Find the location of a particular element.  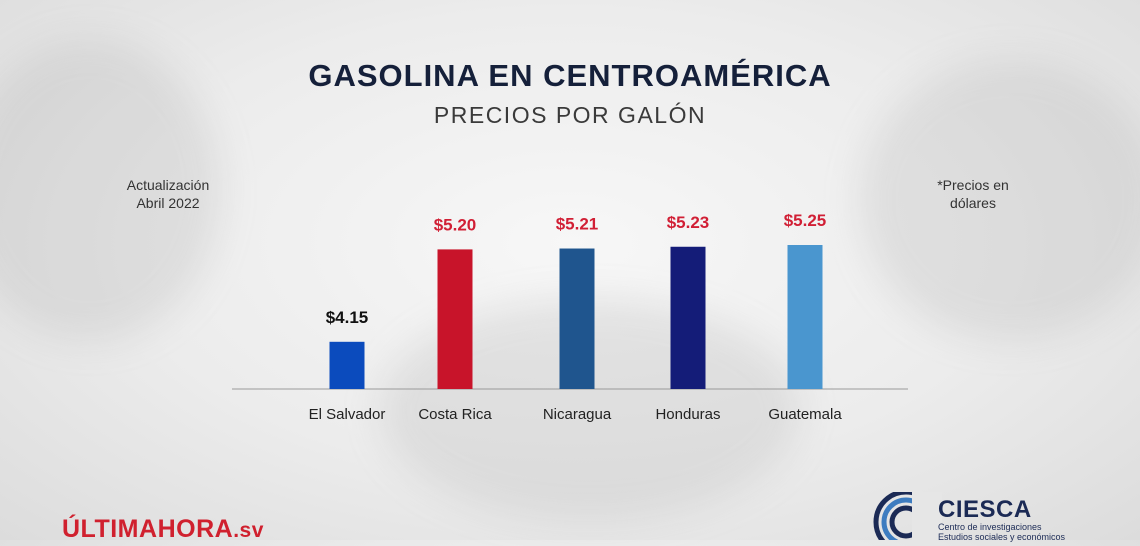

data-label: $4.15 is located at coordinates (347, 317).